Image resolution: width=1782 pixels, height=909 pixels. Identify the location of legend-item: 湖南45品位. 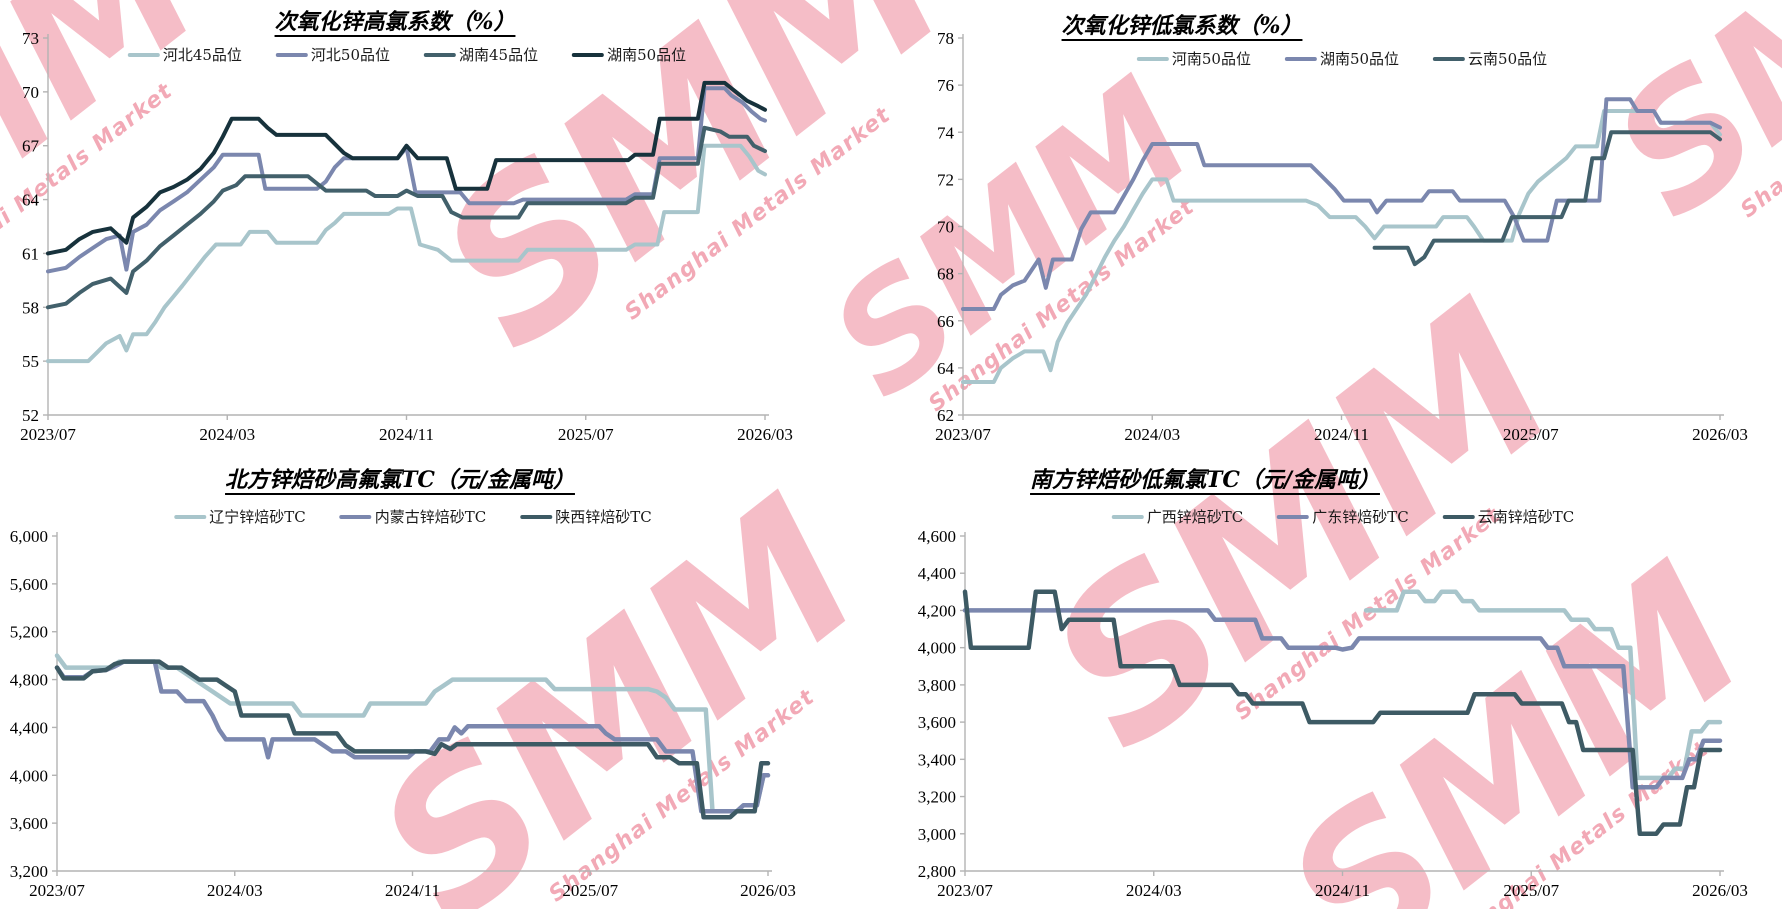
(481, 54).